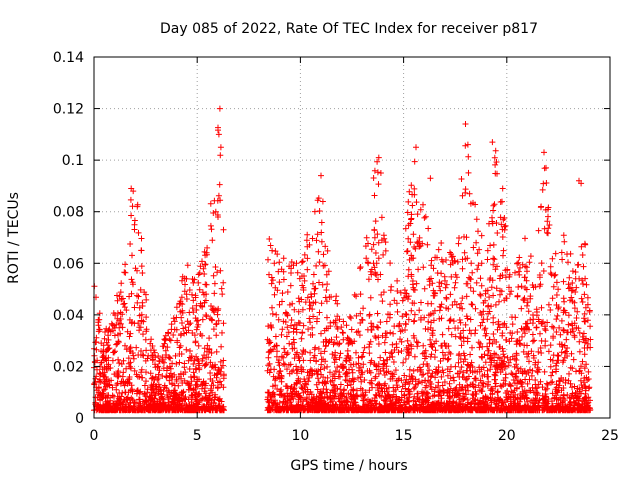 The image size is (640, 480). Describe the element at coordinates (68, 110) in the screenshot. I see `y-tick-label: 0.12` at that location.